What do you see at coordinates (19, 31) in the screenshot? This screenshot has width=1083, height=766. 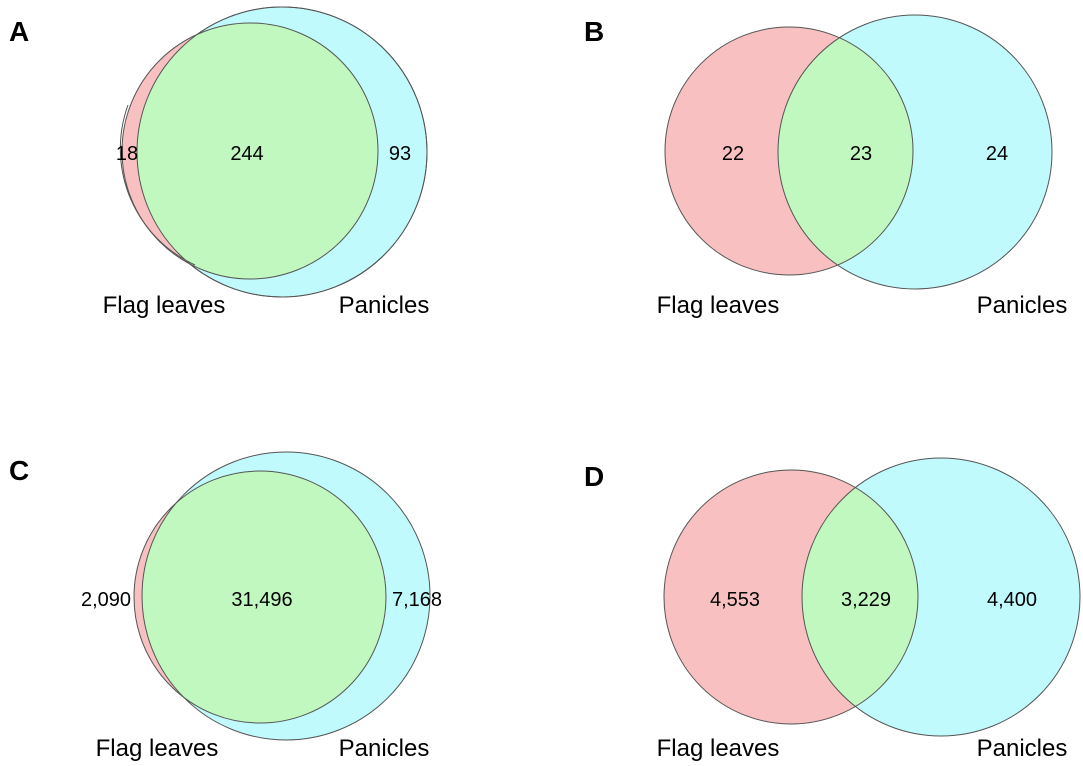 I see `panel-label-a: A` at bounding box center [19, 31].